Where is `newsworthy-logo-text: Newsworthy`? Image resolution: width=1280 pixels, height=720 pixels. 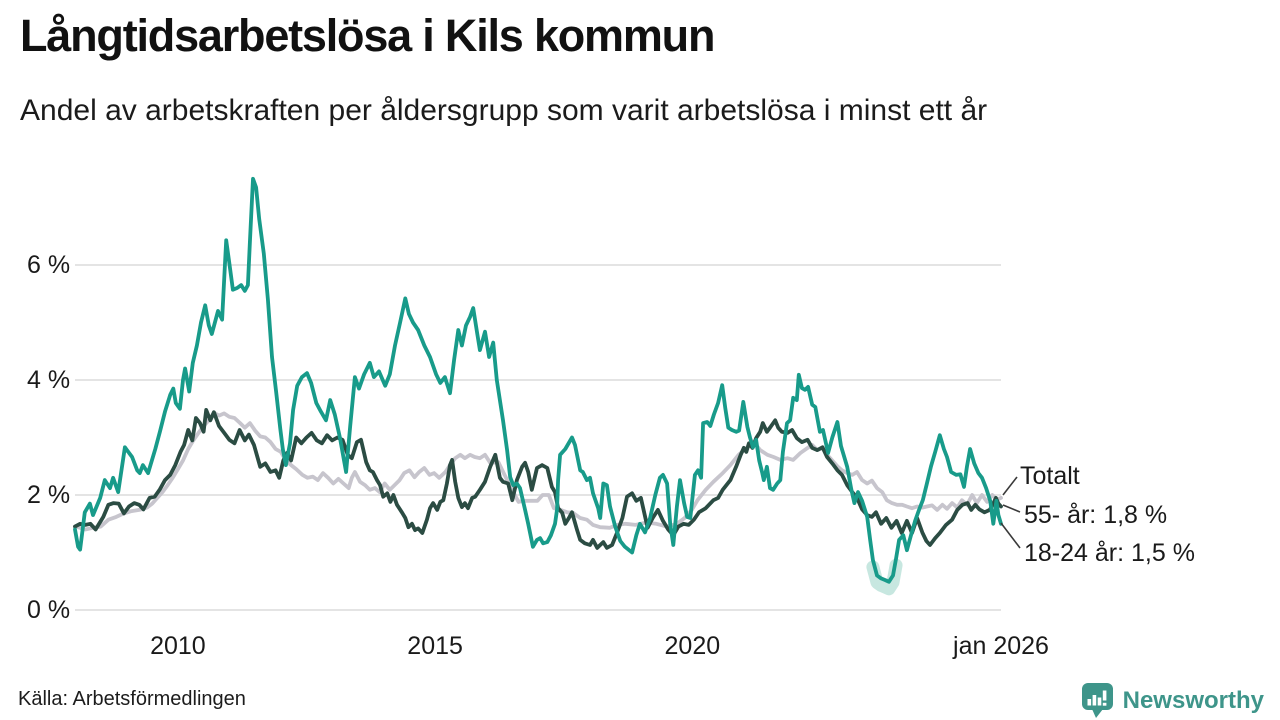
newsworthy-logo-text: Newsworthy is located at coordinates (1193, 700).